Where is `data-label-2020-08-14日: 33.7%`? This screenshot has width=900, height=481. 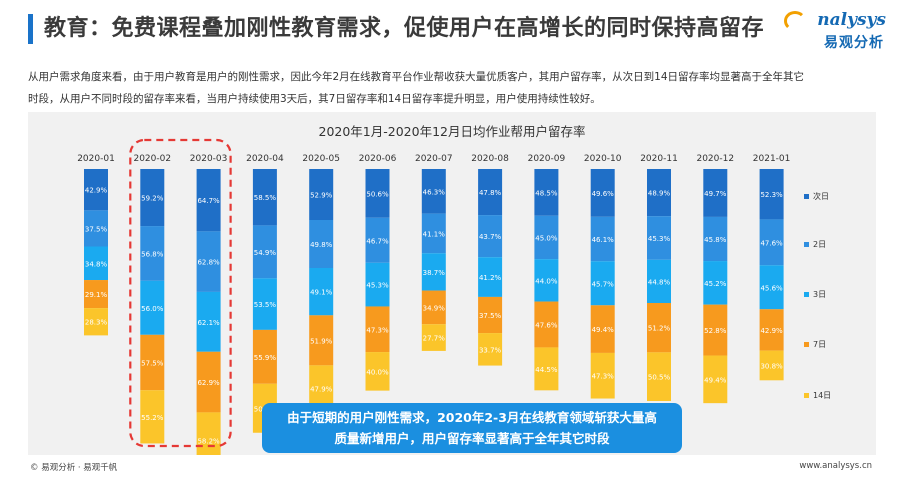
data-label-2020-08-14日: 33.7% is located at coordinates (490, 350).